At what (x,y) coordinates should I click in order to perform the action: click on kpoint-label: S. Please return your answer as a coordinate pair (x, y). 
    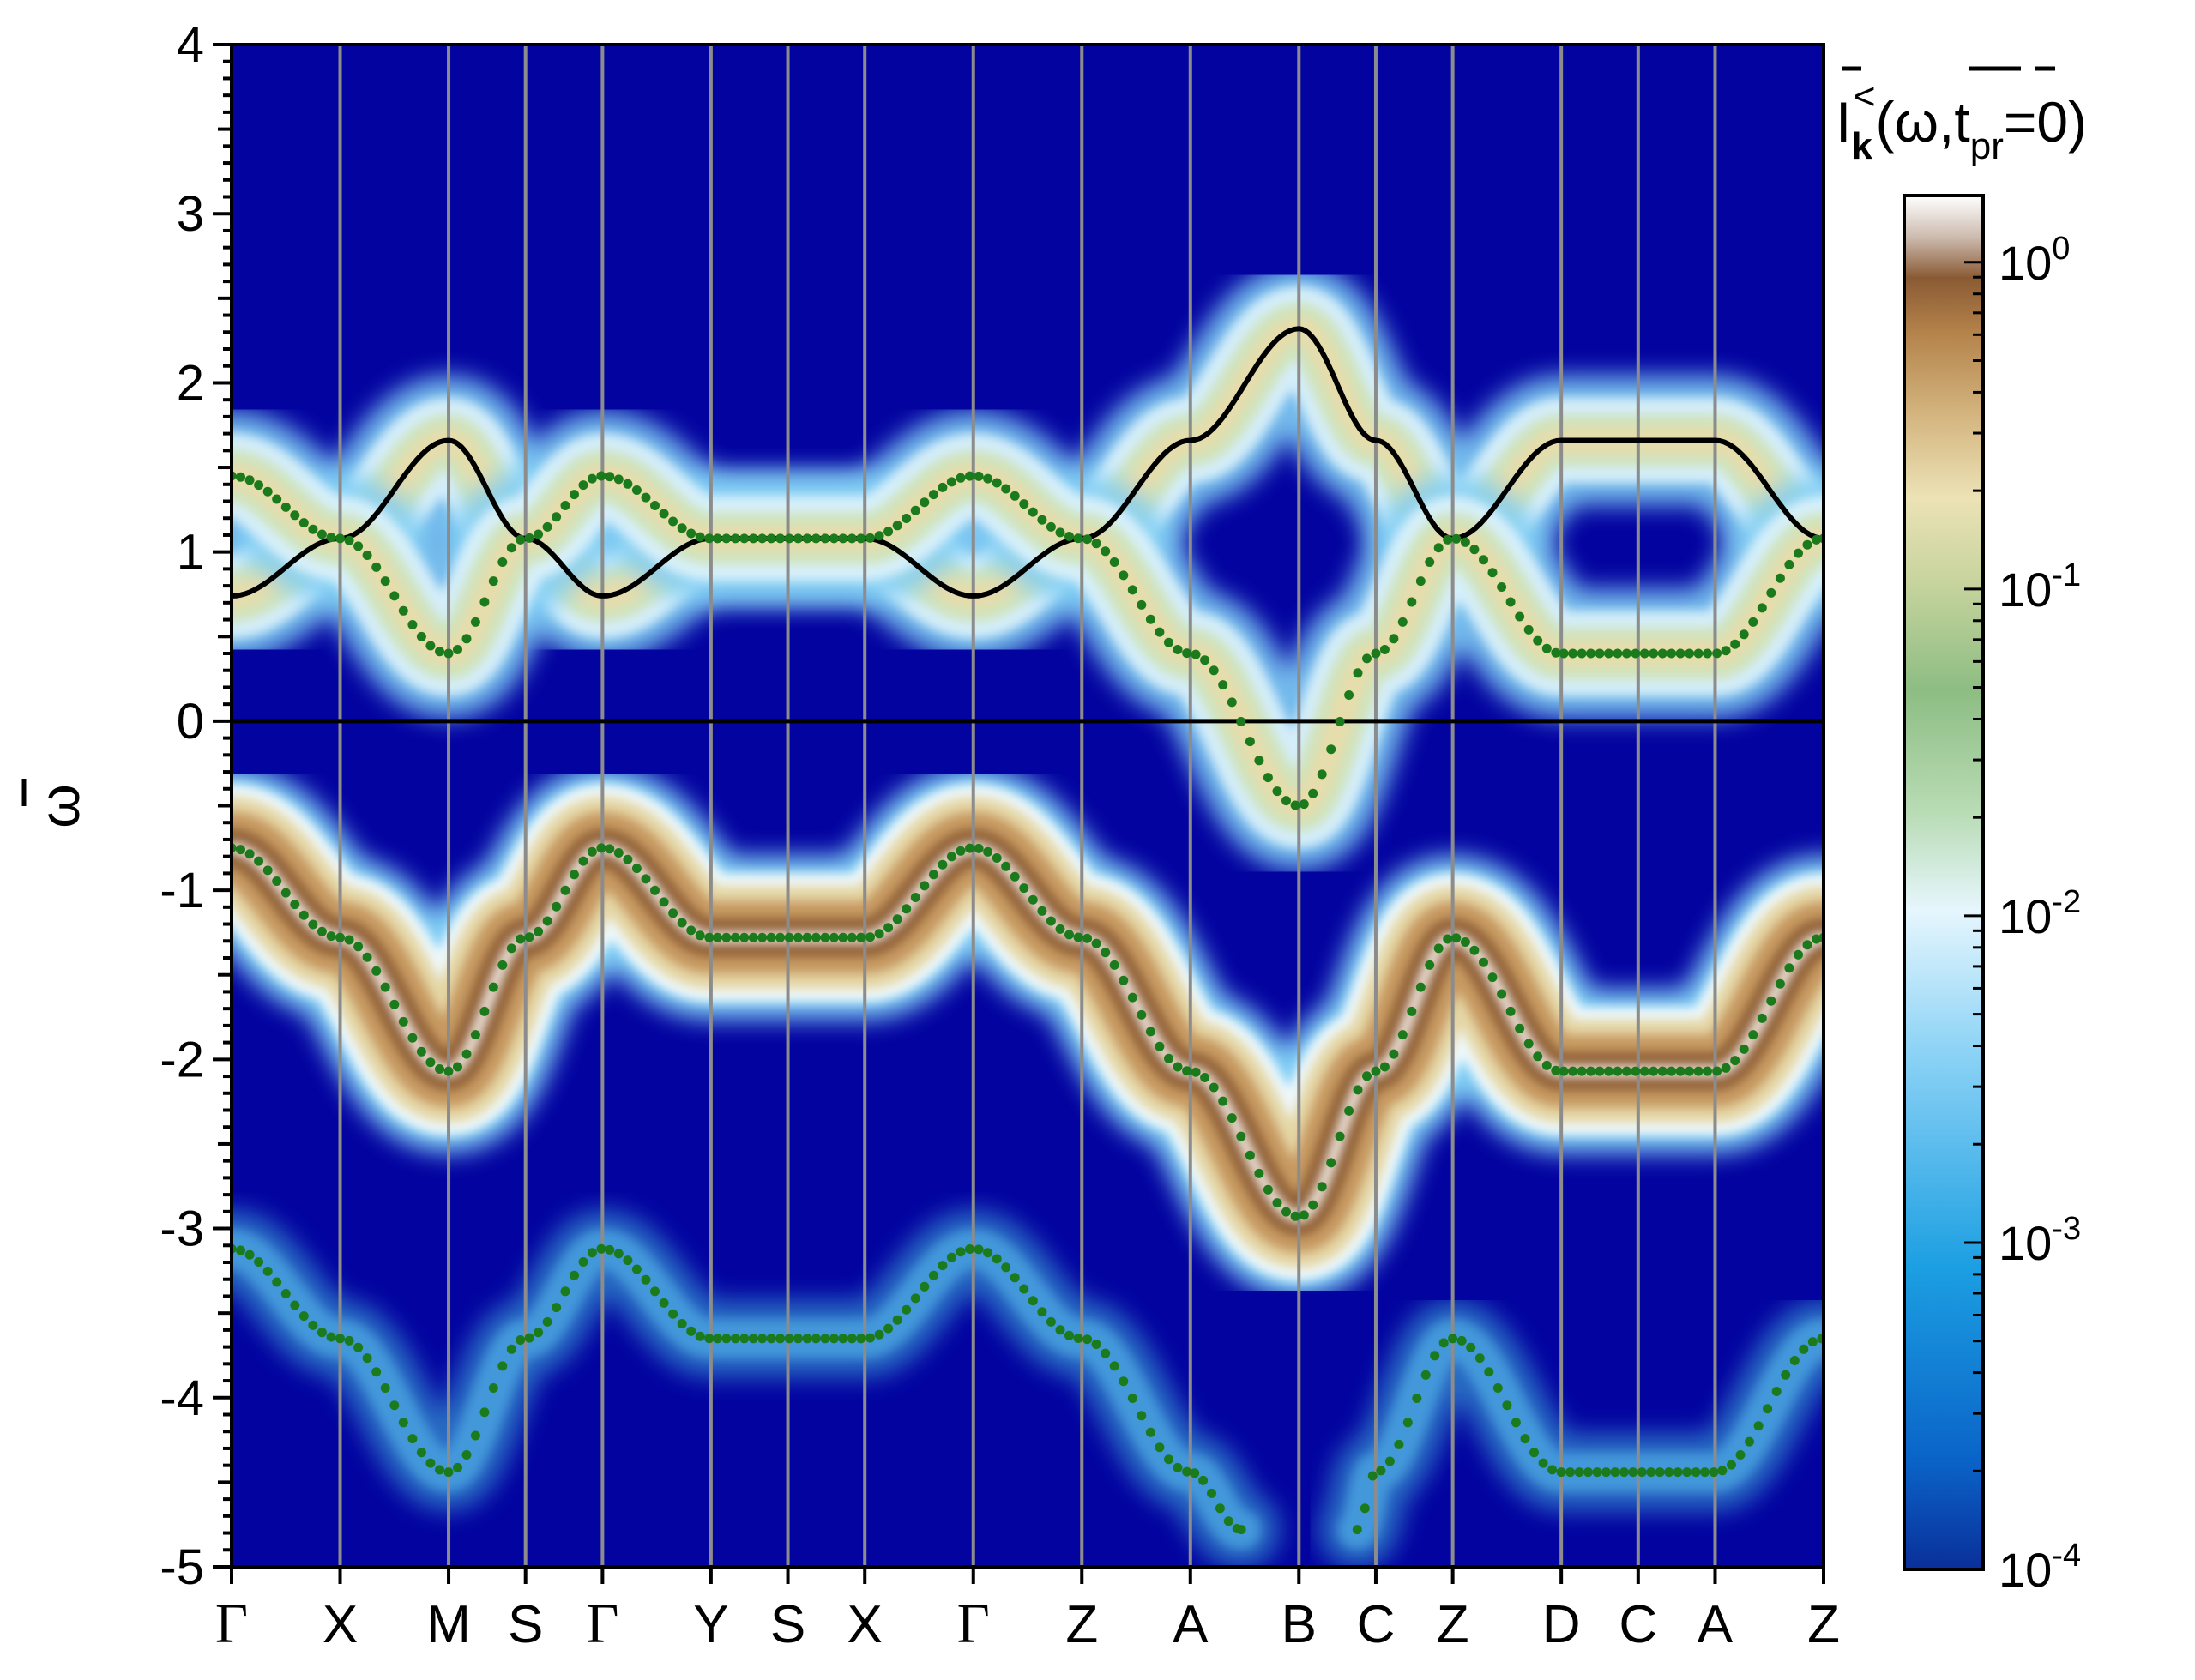
    Looking at the image, I should click on (526, 1624).